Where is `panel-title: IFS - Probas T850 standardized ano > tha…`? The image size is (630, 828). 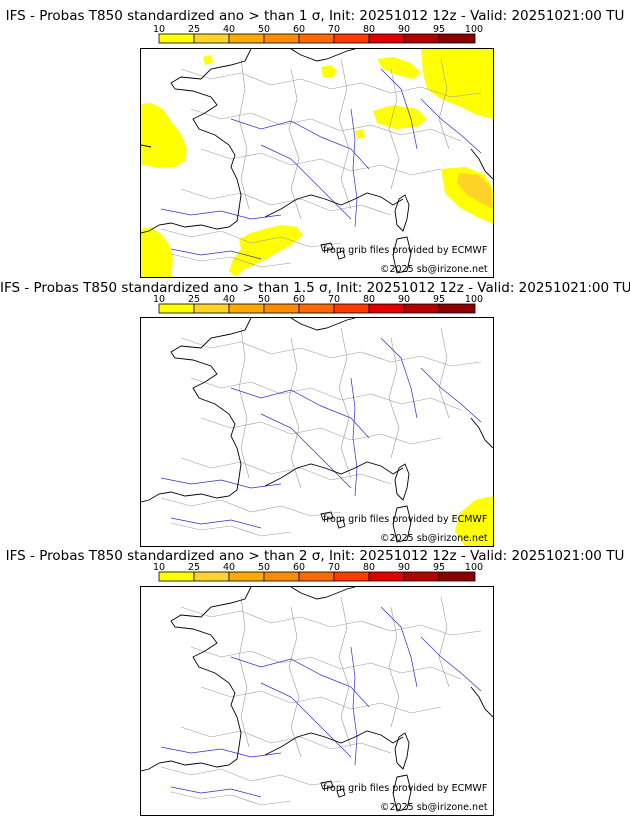 panel-title: IFS - Probas T850 standardized ano > tha… is located at coordinates (315, 288).